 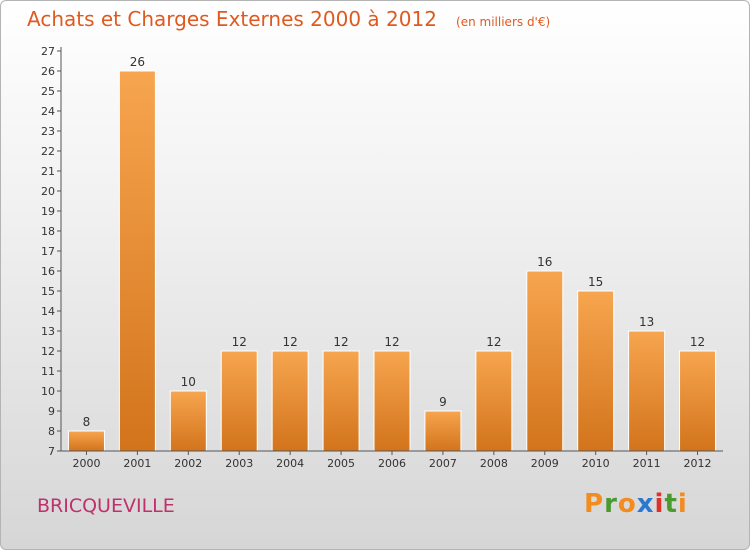 What do you see at coordinates (48, 251) in the screenshot?
I see `y-tick-label: 17` at bounding box center [48, 251].